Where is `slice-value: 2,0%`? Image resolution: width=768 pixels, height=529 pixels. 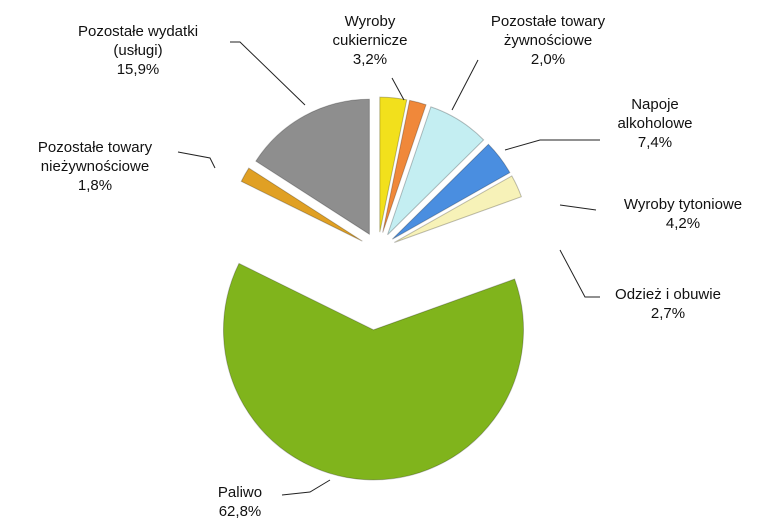
slice-value: 2,0% is located at coordinates (548, 59).